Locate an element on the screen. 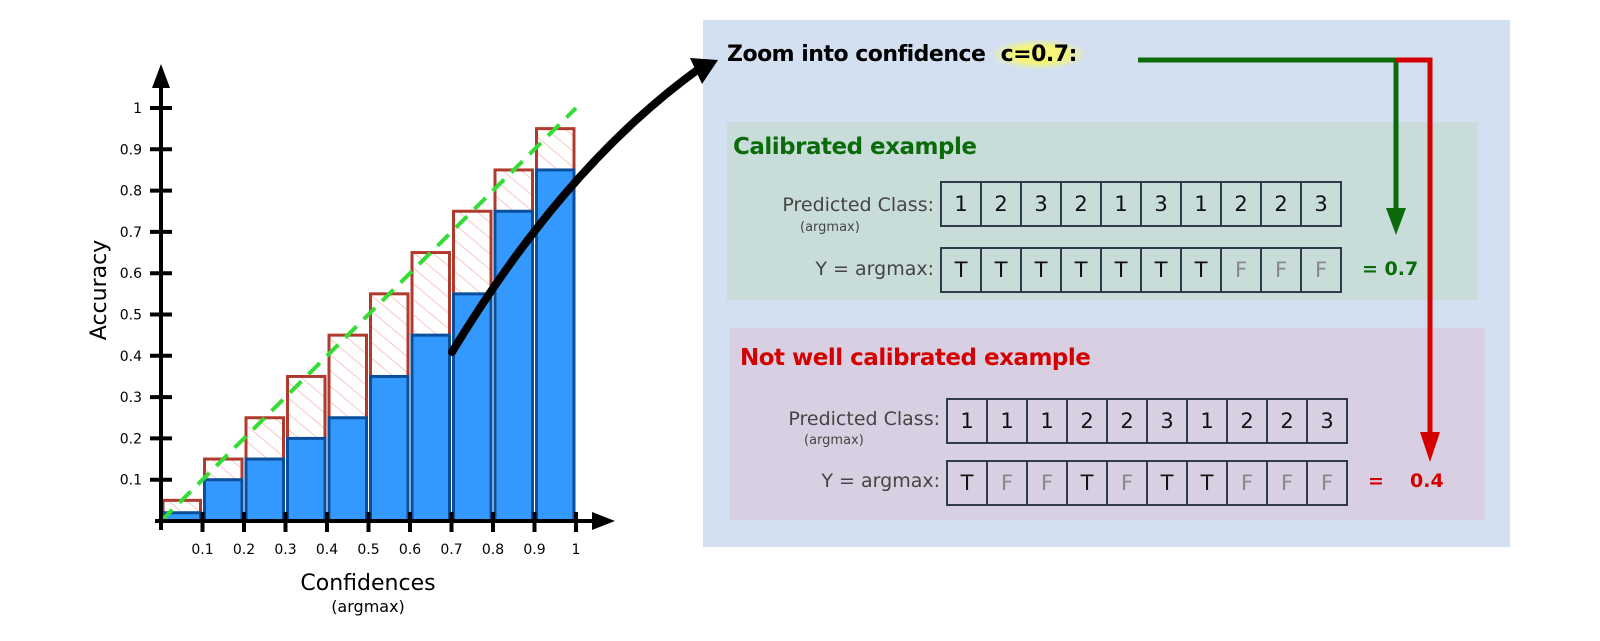 The height and width of the screenshot is (641, 1600). uncalibrated-result-eq: = is located at coordinates (1376, 481).